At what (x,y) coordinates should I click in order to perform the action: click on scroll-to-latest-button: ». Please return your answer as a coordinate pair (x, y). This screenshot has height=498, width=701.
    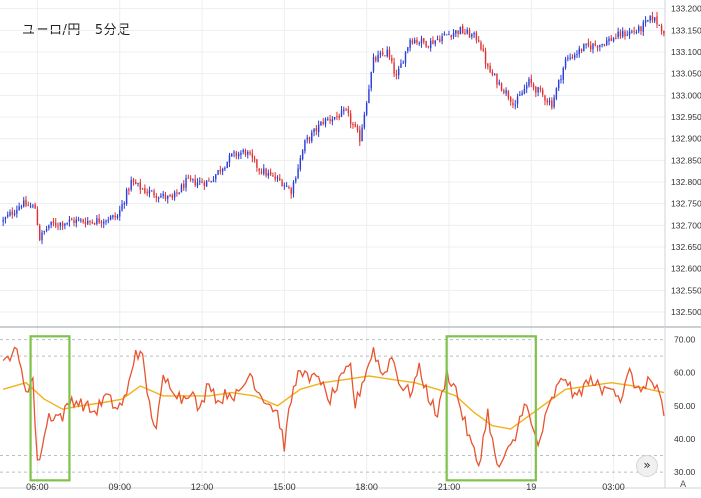
    Looking at the image, I should click on (647, 466).